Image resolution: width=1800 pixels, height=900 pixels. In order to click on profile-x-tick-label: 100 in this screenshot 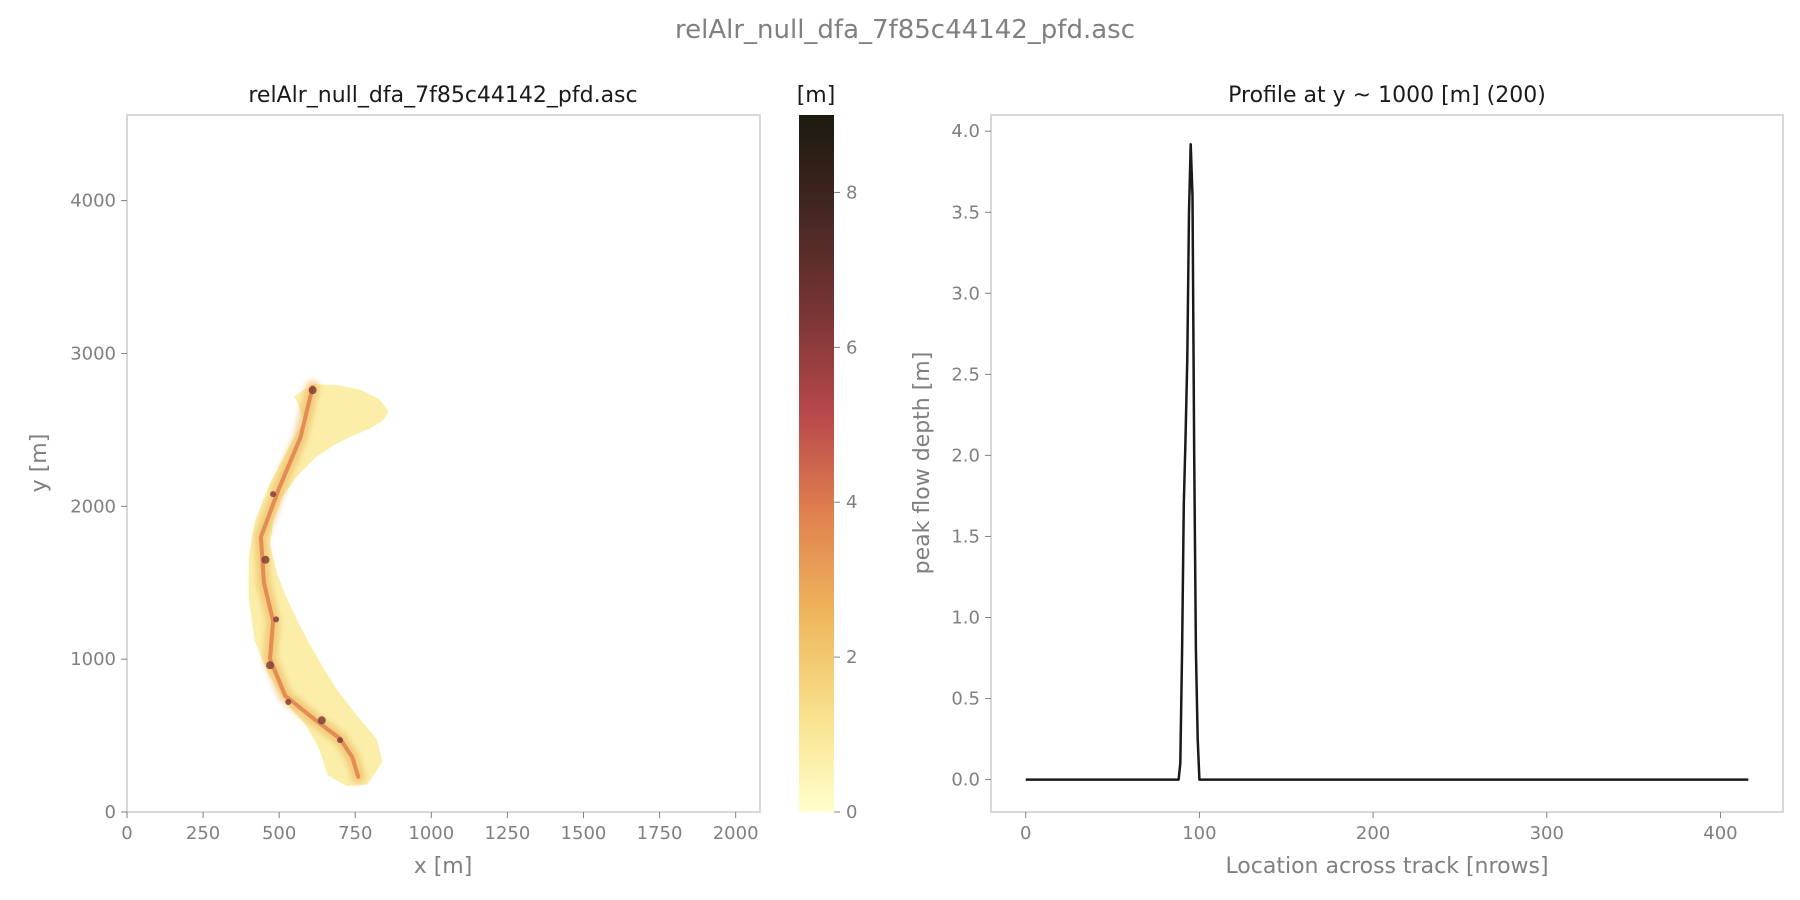, I will do `click(1199, 833)`.